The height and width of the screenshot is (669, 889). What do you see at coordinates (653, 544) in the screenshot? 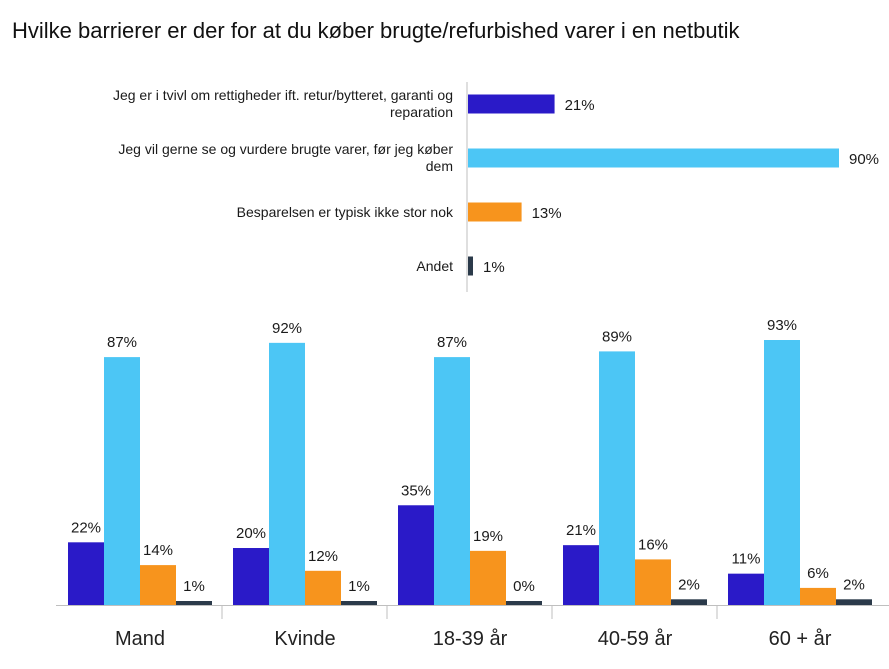
I see `v-value-label-4-3: 16%` at bounding box center [653, 544].